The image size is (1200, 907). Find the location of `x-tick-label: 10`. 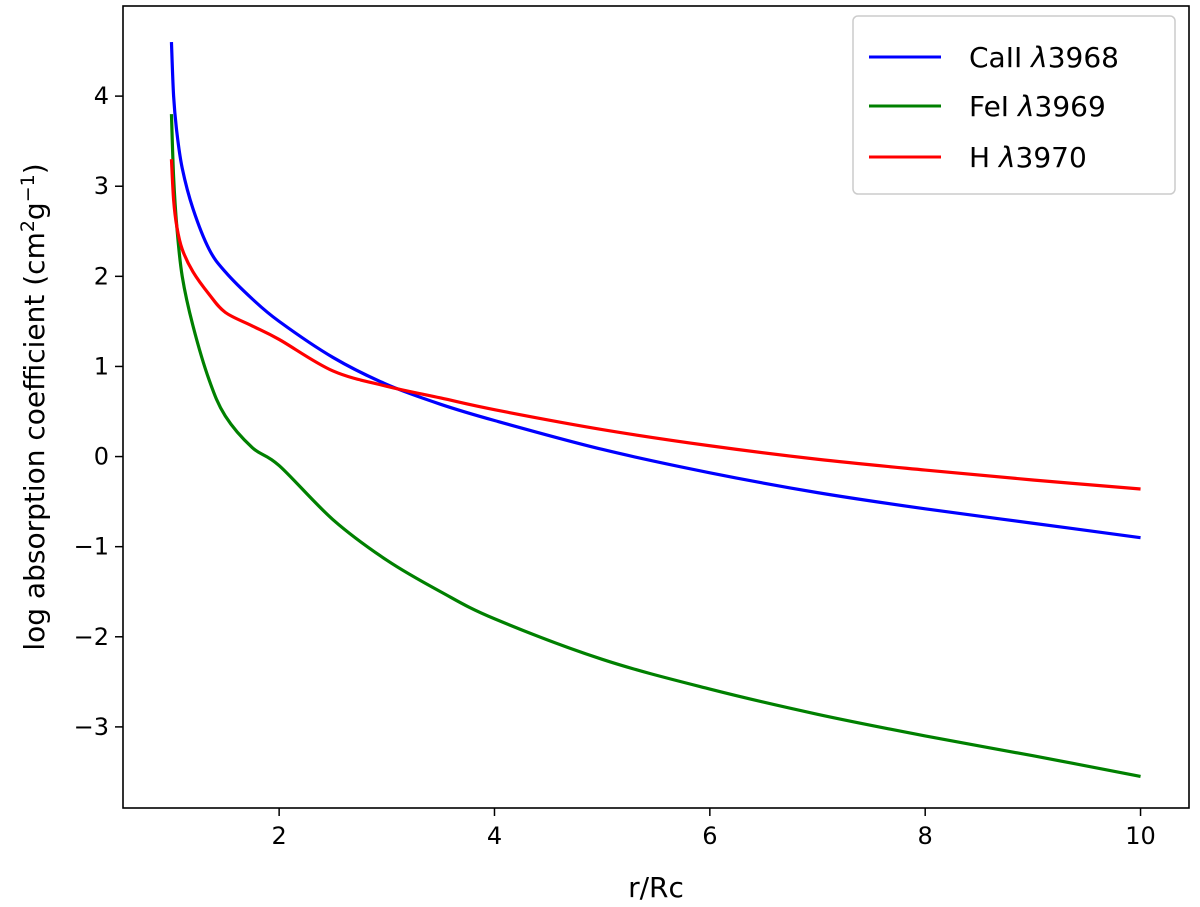

x-tick-label: 10 is located at coordinates (1140, 836).